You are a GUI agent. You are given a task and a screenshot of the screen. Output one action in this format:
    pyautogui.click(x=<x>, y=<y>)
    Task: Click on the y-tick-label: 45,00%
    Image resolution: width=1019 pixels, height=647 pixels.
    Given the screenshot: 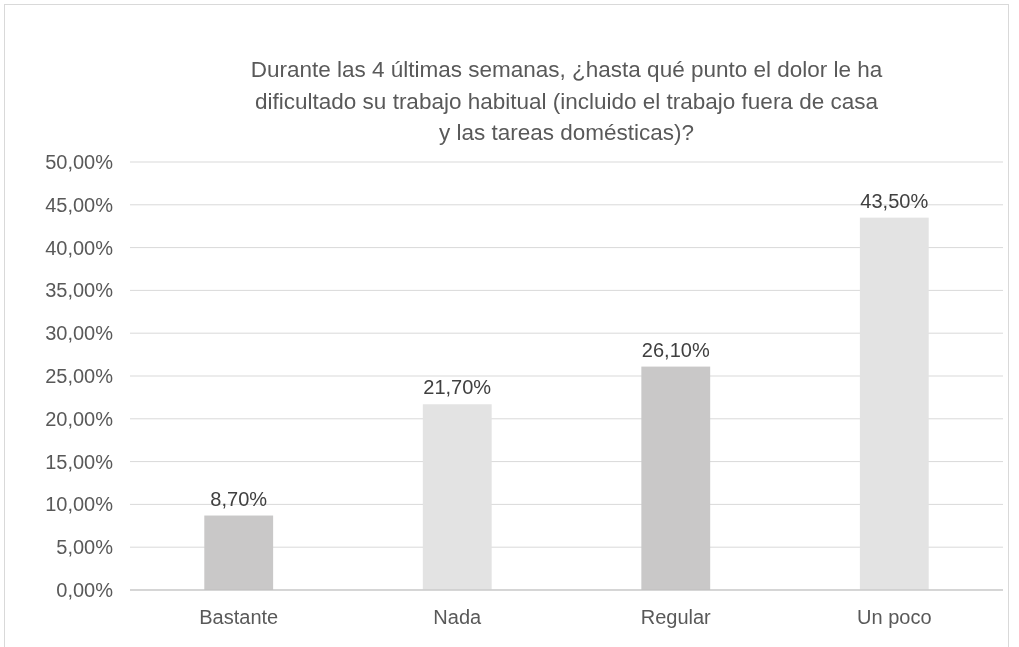 What is the action you would take?
    pyautogui.click(x=79, y=204)
    